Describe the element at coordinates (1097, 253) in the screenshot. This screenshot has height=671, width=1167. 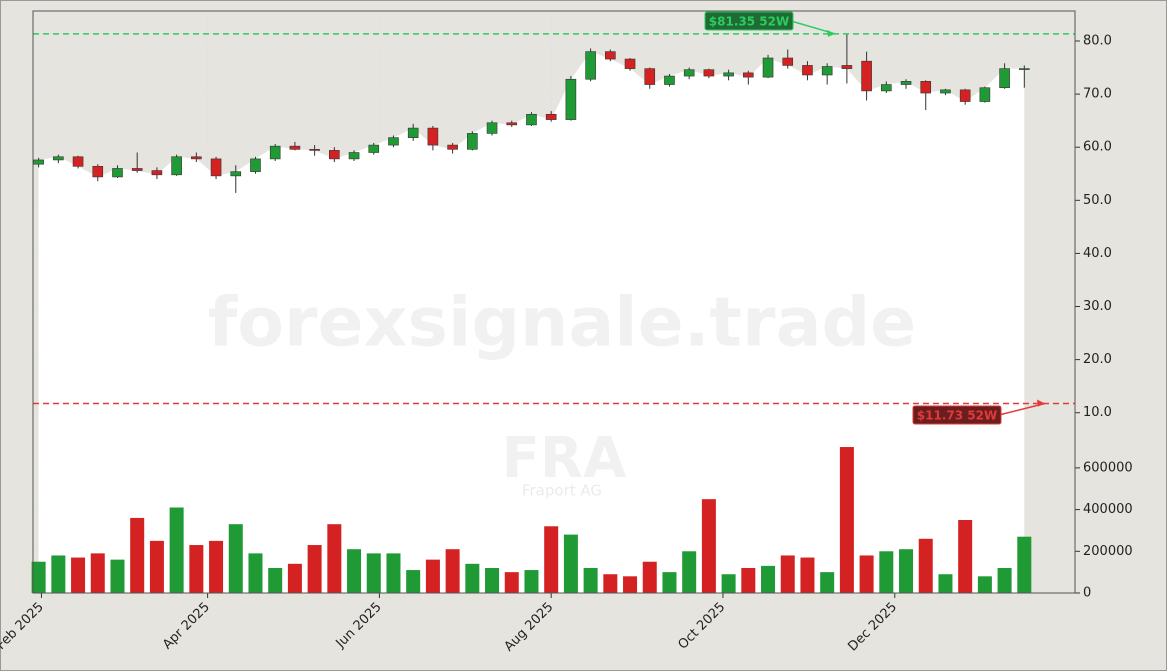
I see `y-tick-label: 40.0` at that location.